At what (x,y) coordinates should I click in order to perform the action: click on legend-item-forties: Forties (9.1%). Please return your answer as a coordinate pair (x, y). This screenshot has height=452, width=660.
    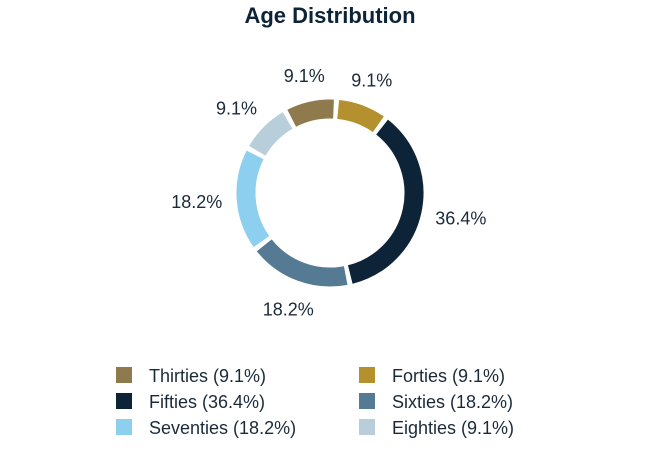
    Looking at the image, I should click on (432, 376).